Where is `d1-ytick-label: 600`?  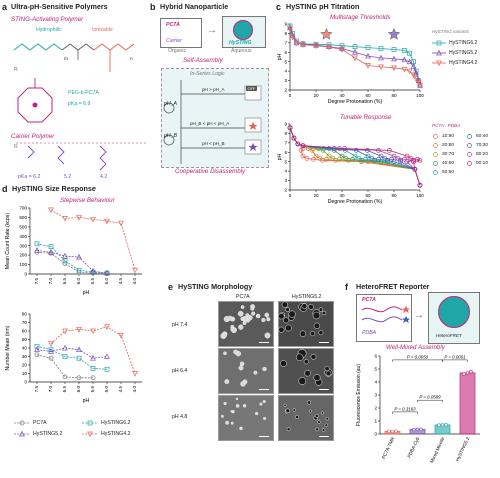 d1-ytick-label: 600 is located at coordinates (23, 217).